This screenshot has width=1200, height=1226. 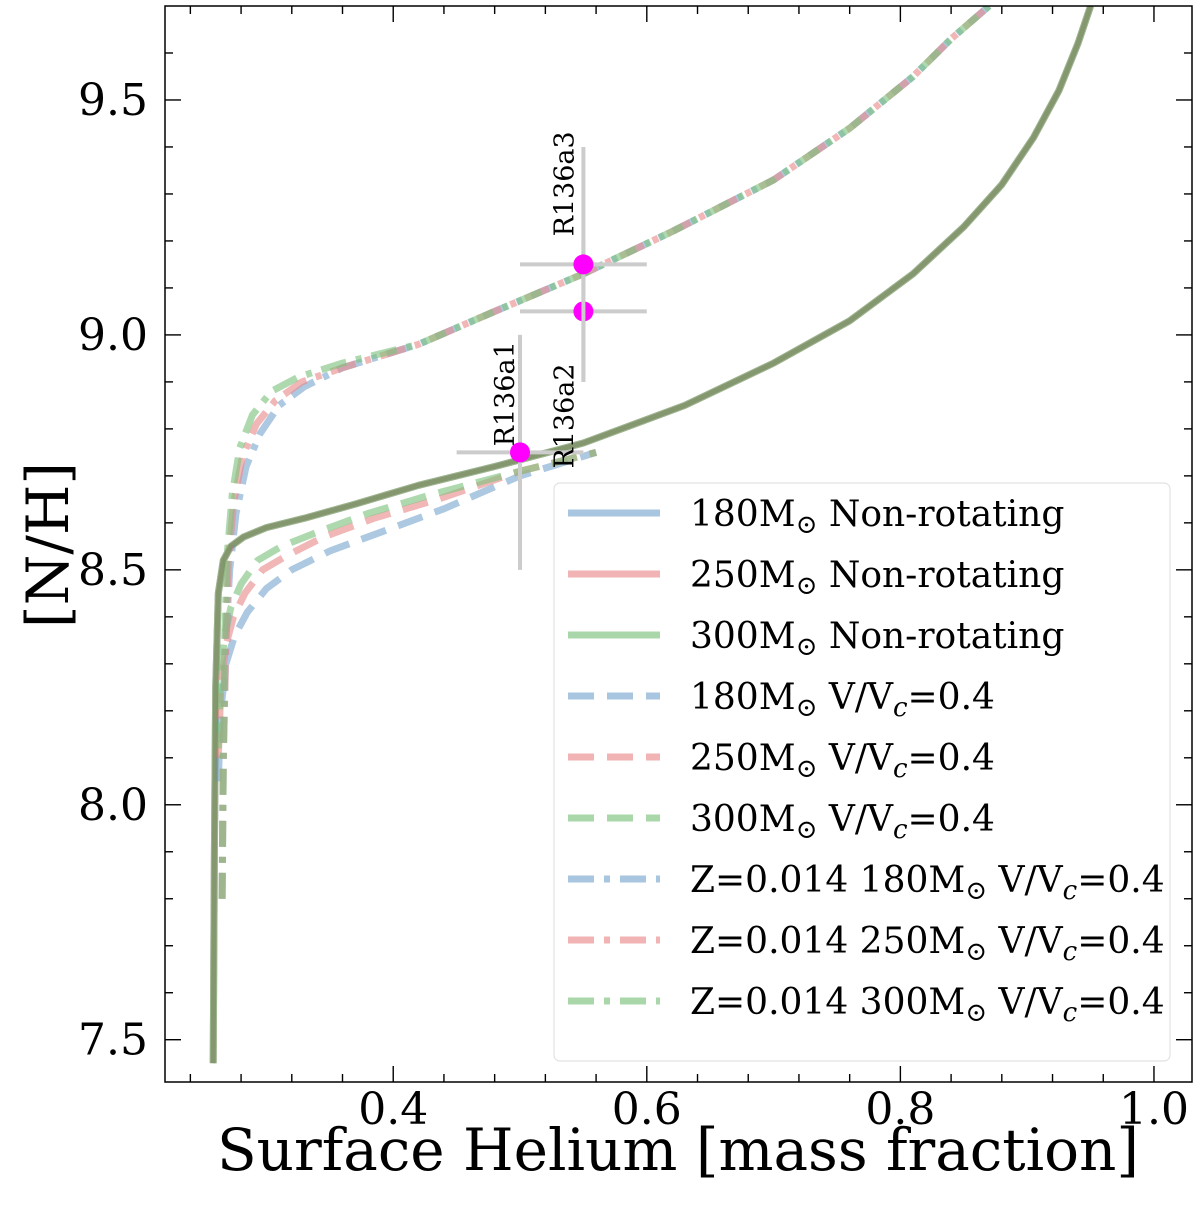 I want to click on y-tick-label: 9.0, so click(x=113, y=335).